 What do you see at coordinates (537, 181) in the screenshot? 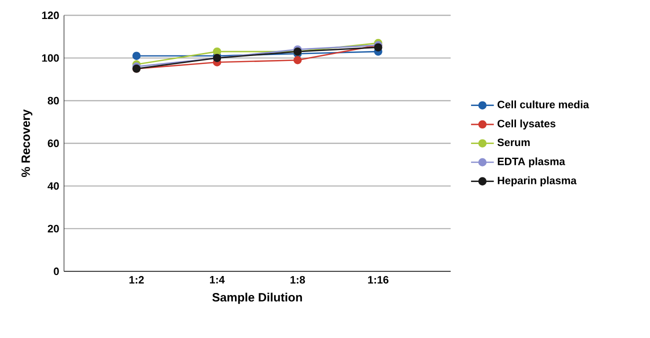
I see `legend-label: Heparin plasma` at bounding box center [537, 181].